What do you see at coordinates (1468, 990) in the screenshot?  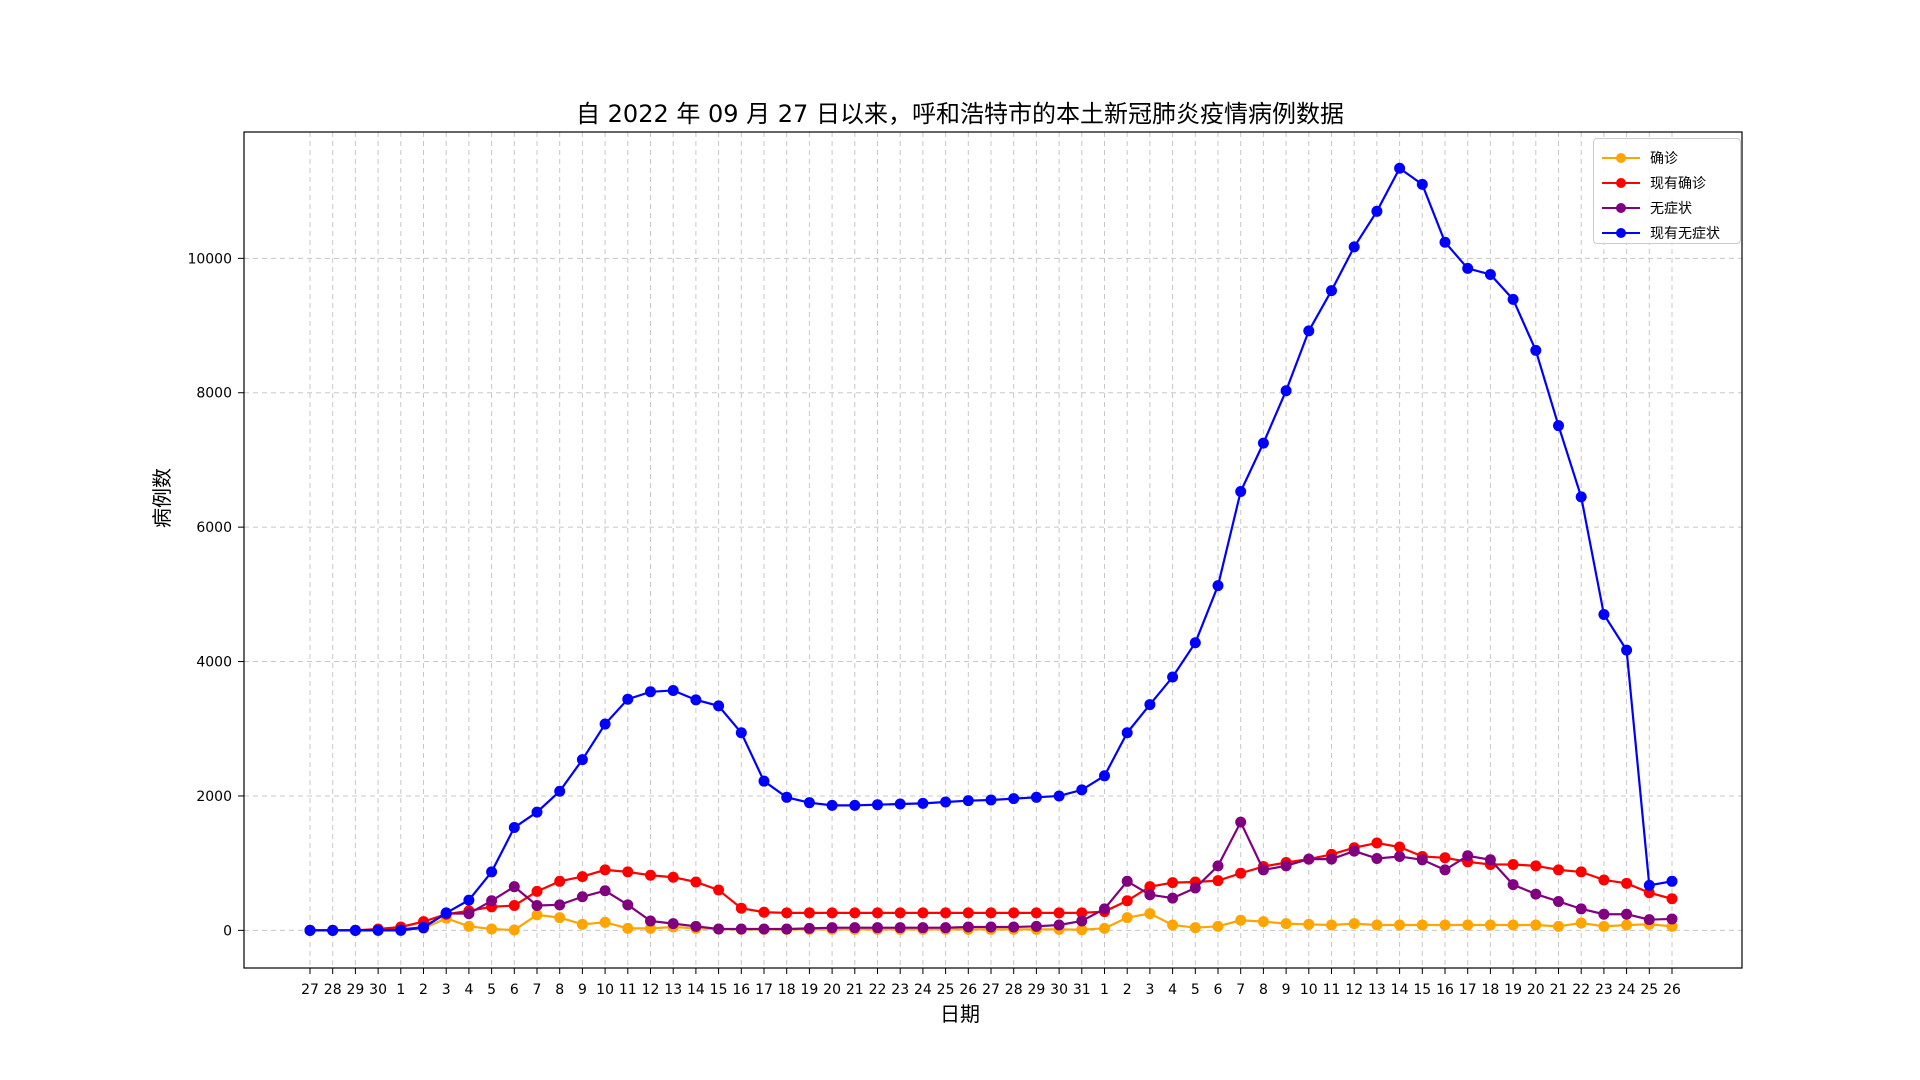 I see `x-tick-label: 17` at bounding box center [1468, 990].